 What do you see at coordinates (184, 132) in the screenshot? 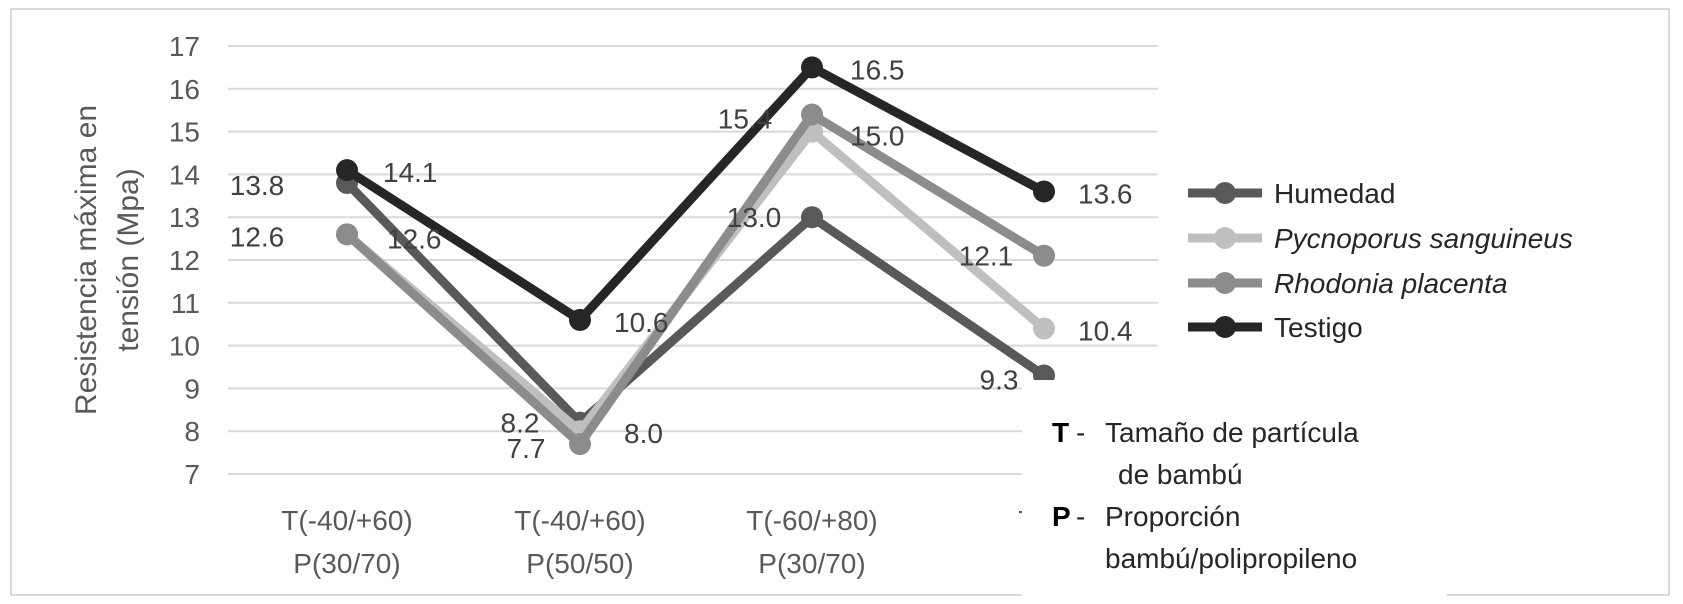
I see `y-tick-label: 15` at bounding box center [184, 132].